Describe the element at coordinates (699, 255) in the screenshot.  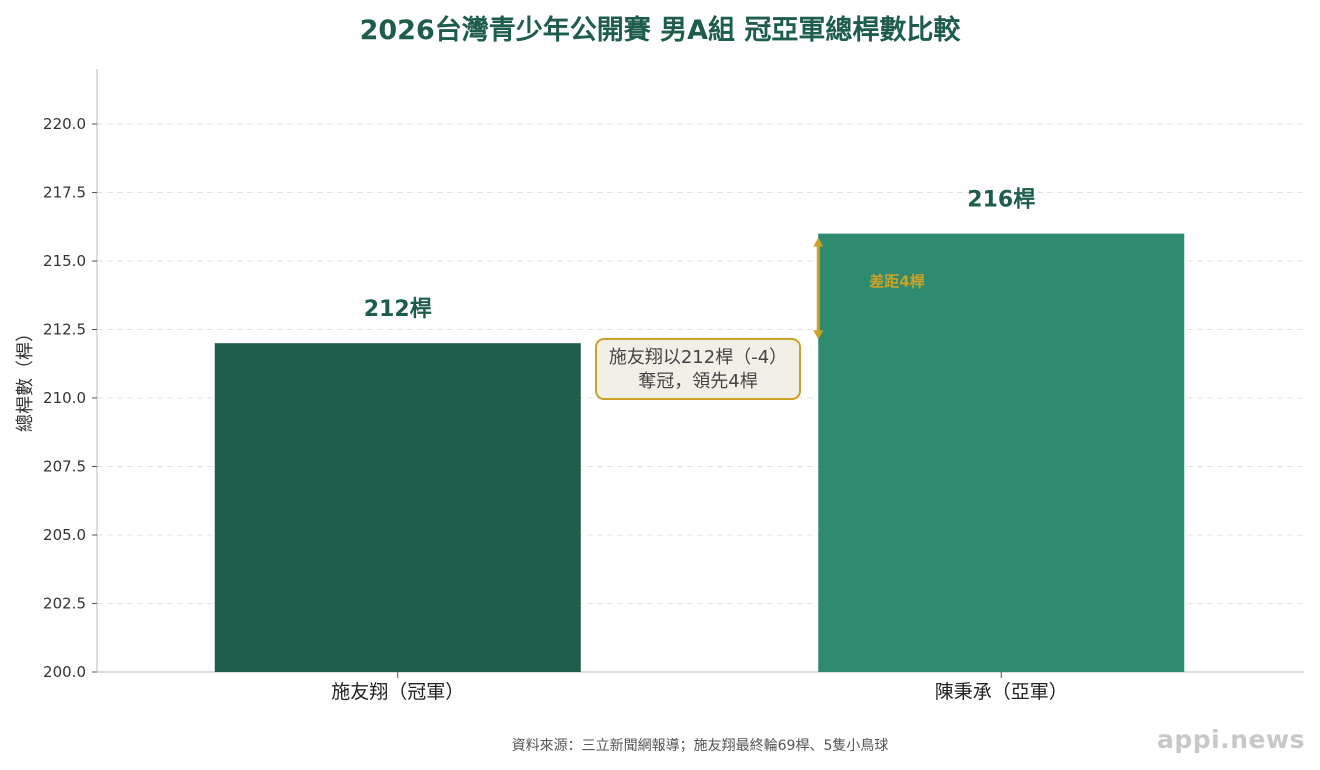
I see `data-labels: 212桿 216桿` at that location.